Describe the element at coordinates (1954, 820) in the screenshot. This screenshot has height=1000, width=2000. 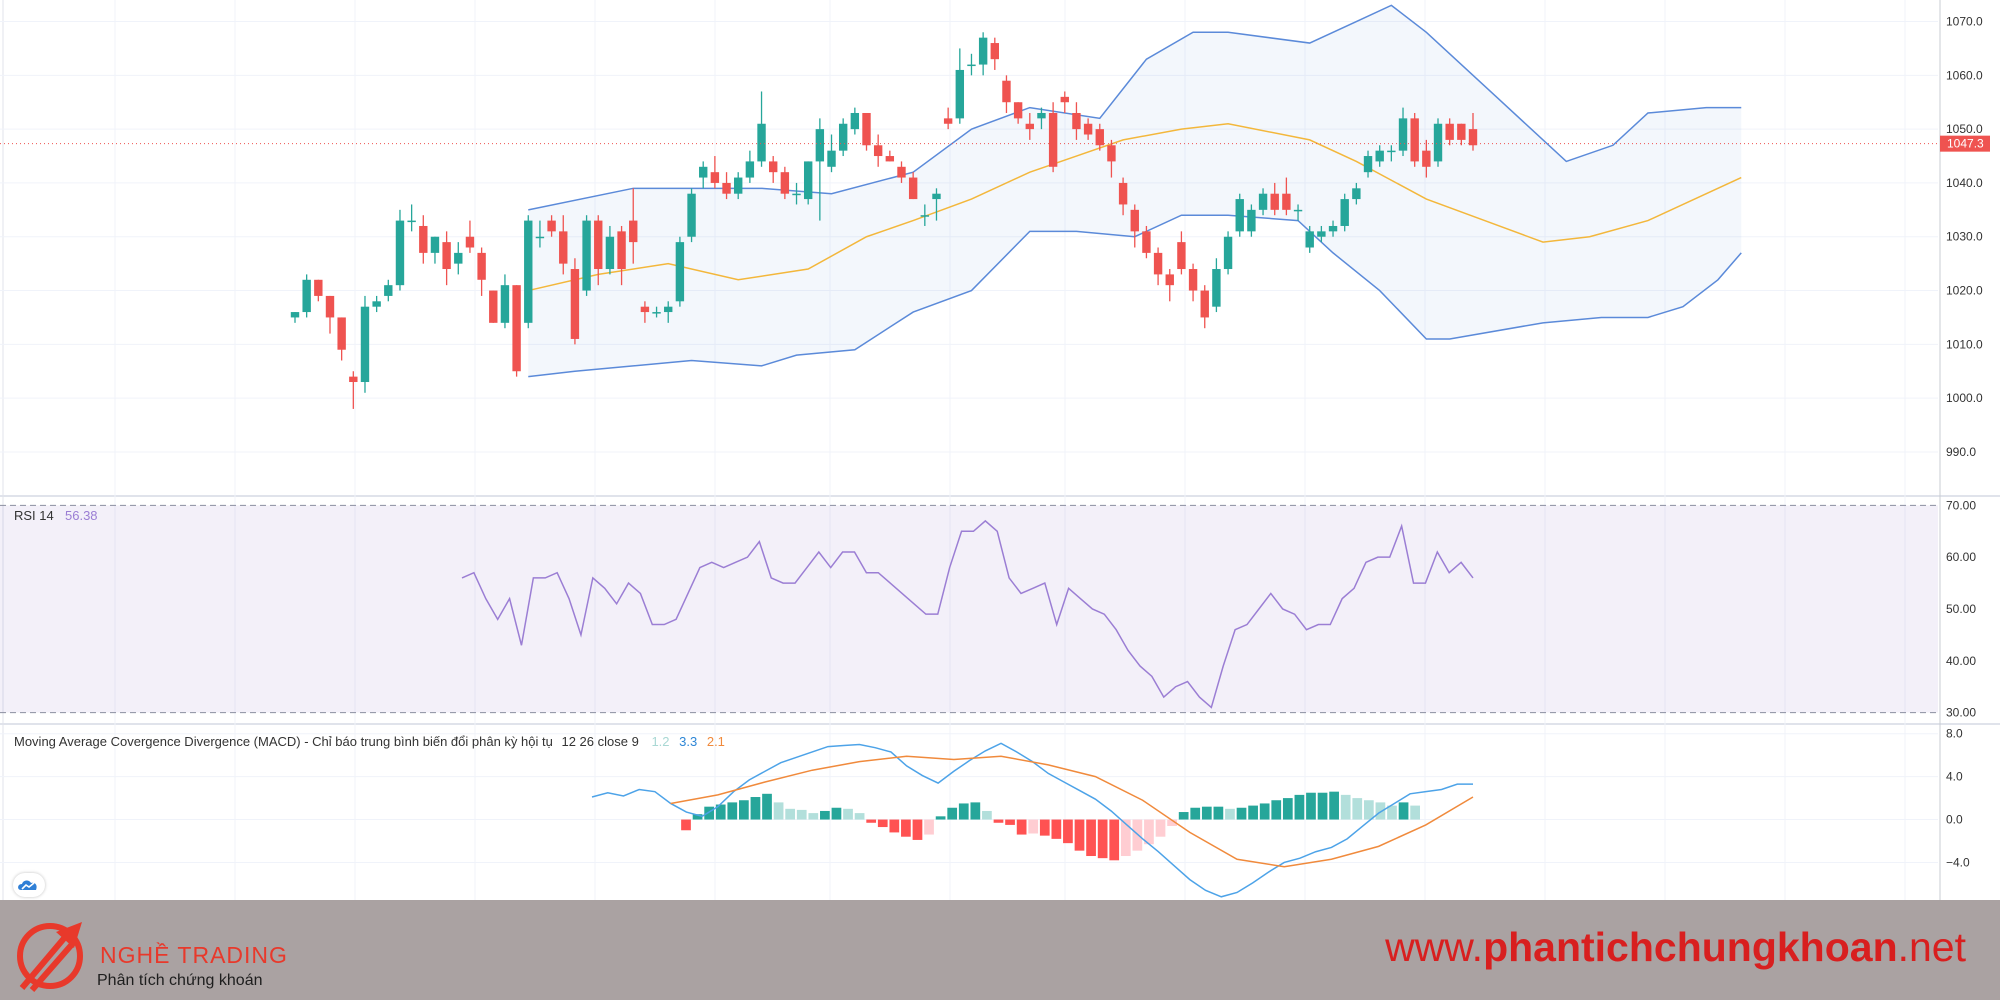
I see `macd-tick-label: 0.0` at that location.